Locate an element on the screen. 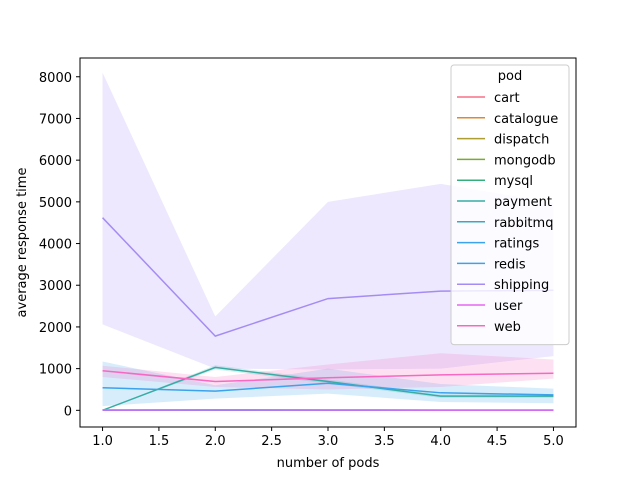 This screenshot has width=640, height=480. legend-label-ratings: ratings is located at coordinates (517, 244).